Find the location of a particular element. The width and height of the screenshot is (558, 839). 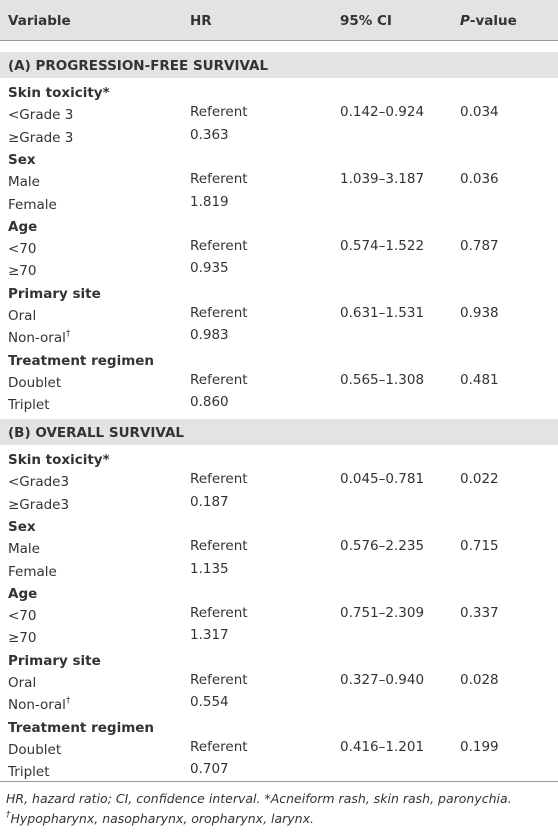

p-cell: 0.481 is located at coordinates (479, 379).